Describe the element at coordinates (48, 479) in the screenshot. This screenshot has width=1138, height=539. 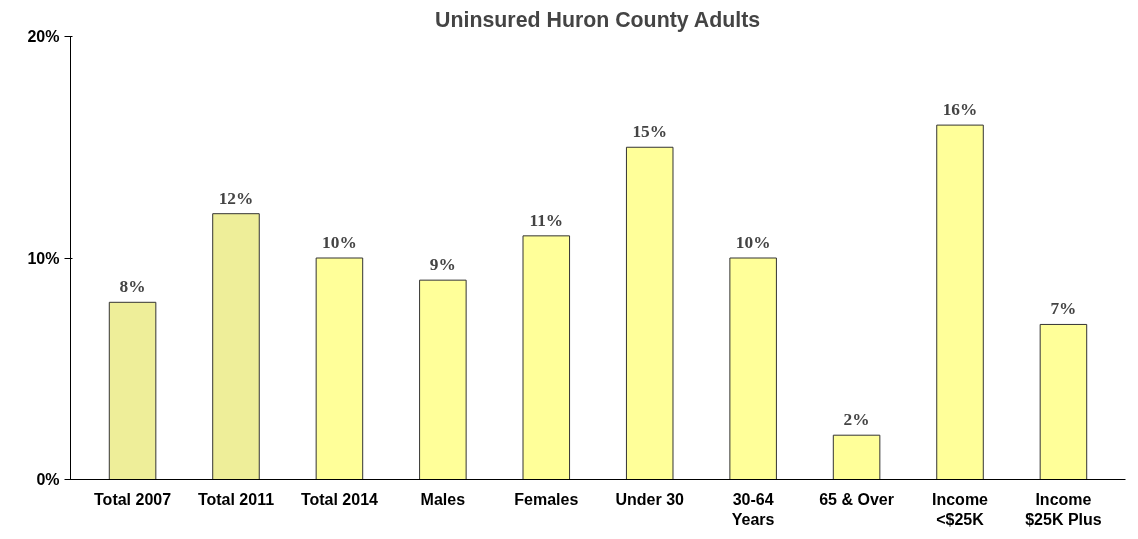
I see `y-tick-label: 0%` at that location.